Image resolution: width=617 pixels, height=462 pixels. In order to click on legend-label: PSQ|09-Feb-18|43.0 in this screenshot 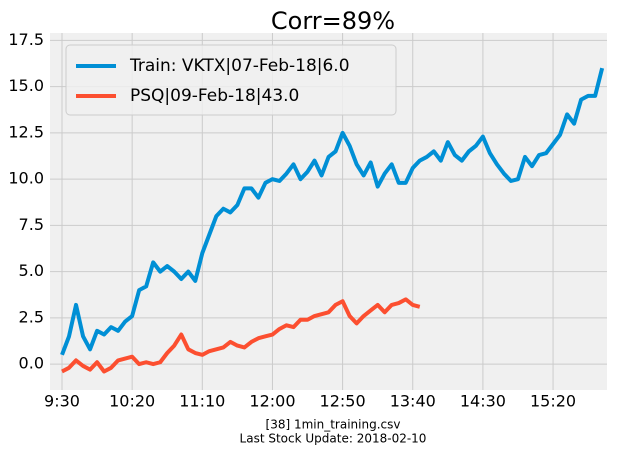, I will do `click(214, 96)`.